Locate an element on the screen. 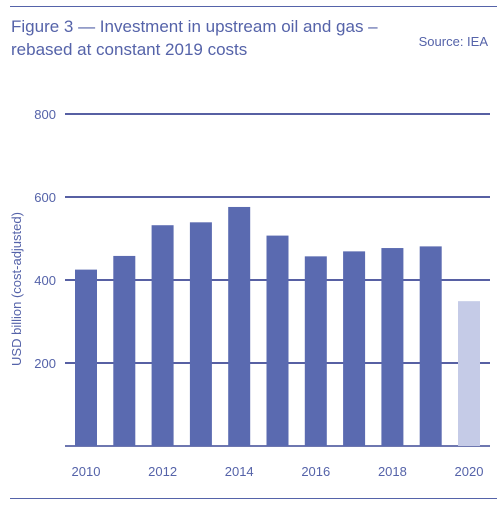  bar-2016 is located at coordinates (315, 351).